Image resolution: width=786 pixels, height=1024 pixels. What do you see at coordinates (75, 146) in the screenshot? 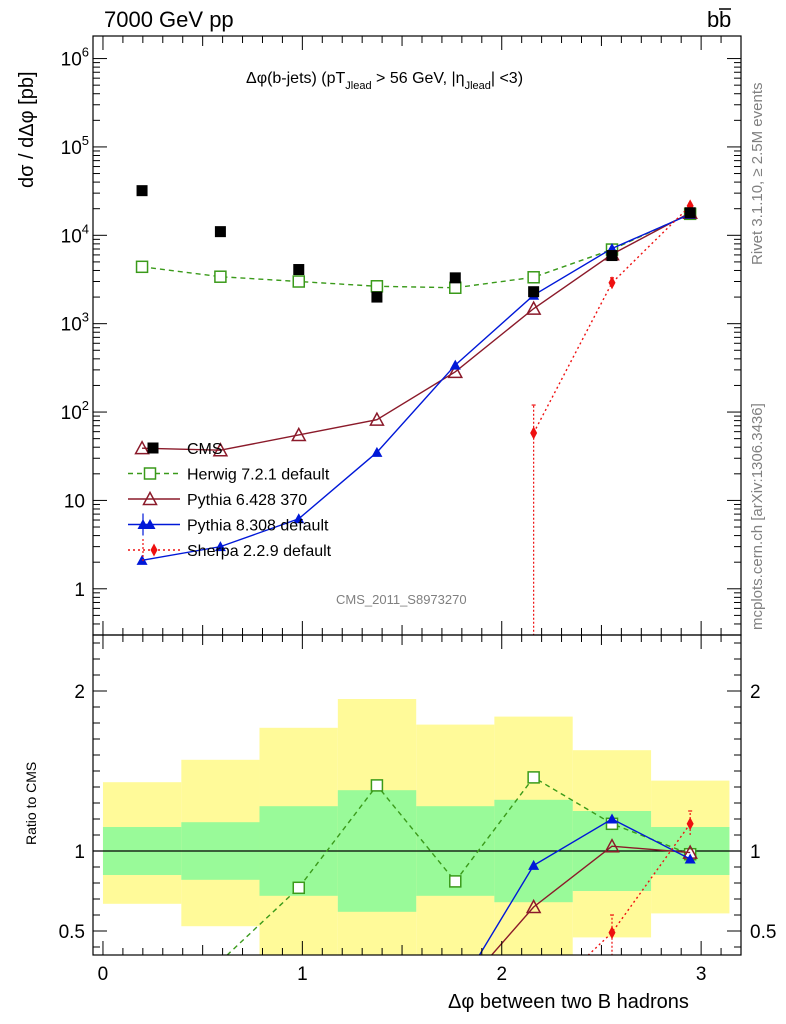
I see `y-tick-label: 10⁵` at bounding box center [75, 146].